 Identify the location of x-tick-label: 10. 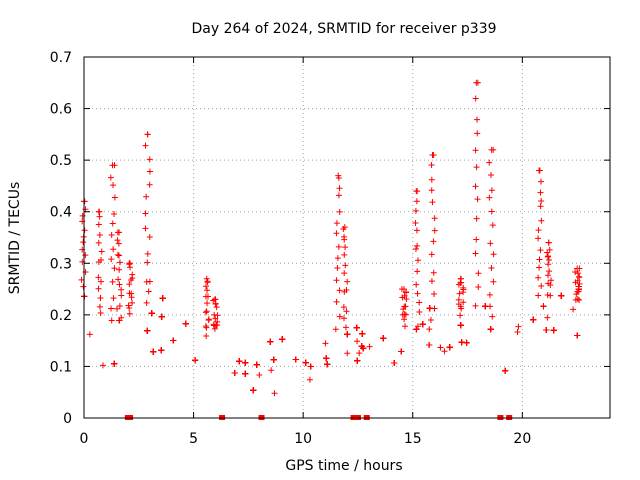
(303, 439).